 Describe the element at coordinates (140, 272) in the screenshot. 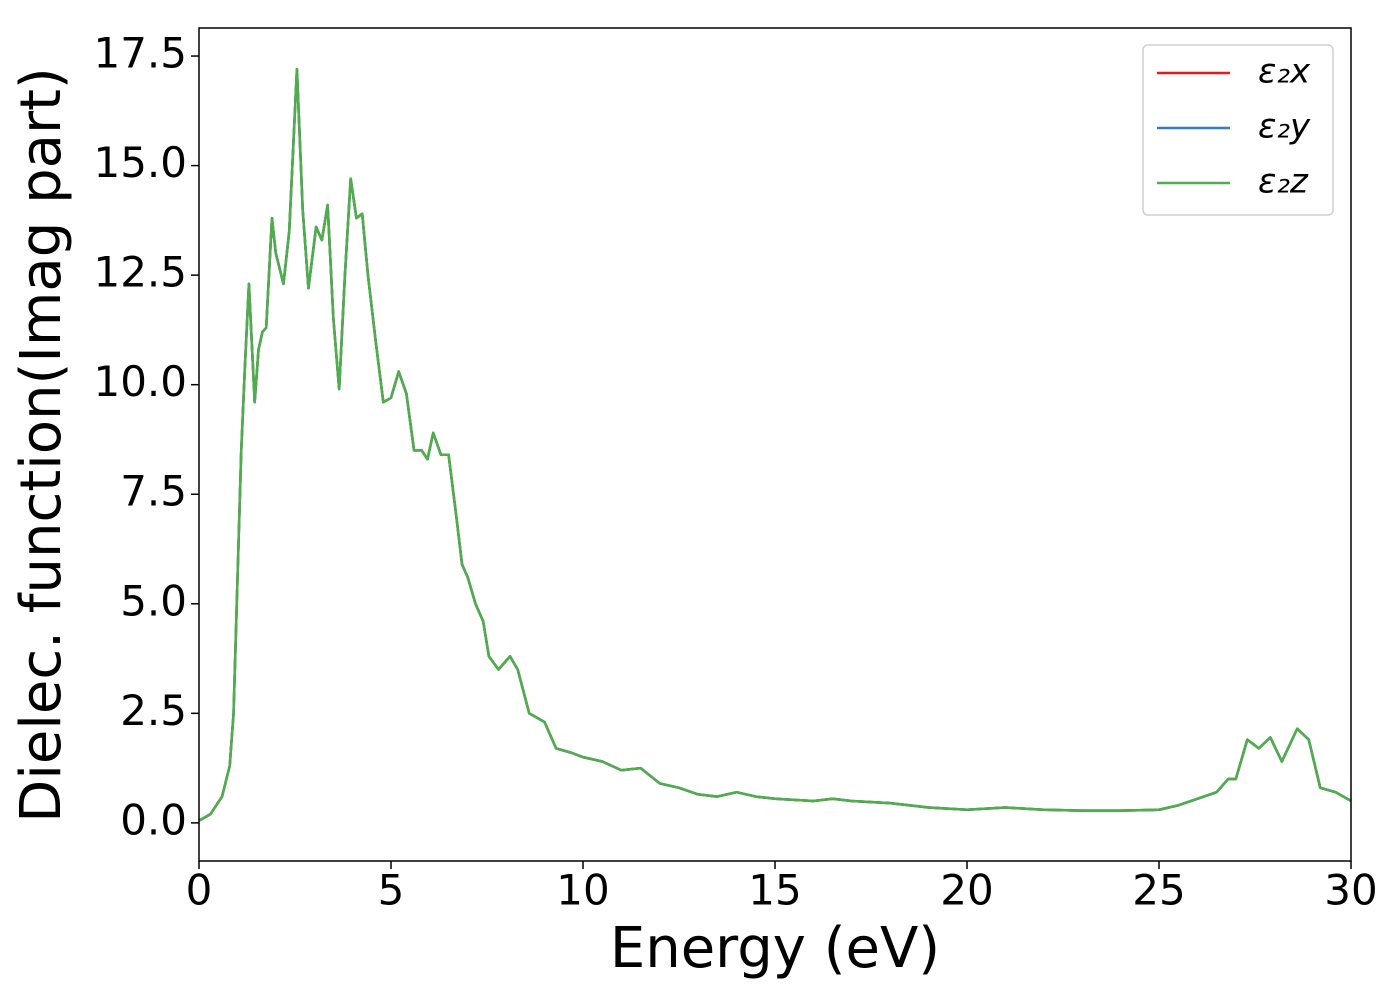

I see `y-tick-label: 12.5` at that location.